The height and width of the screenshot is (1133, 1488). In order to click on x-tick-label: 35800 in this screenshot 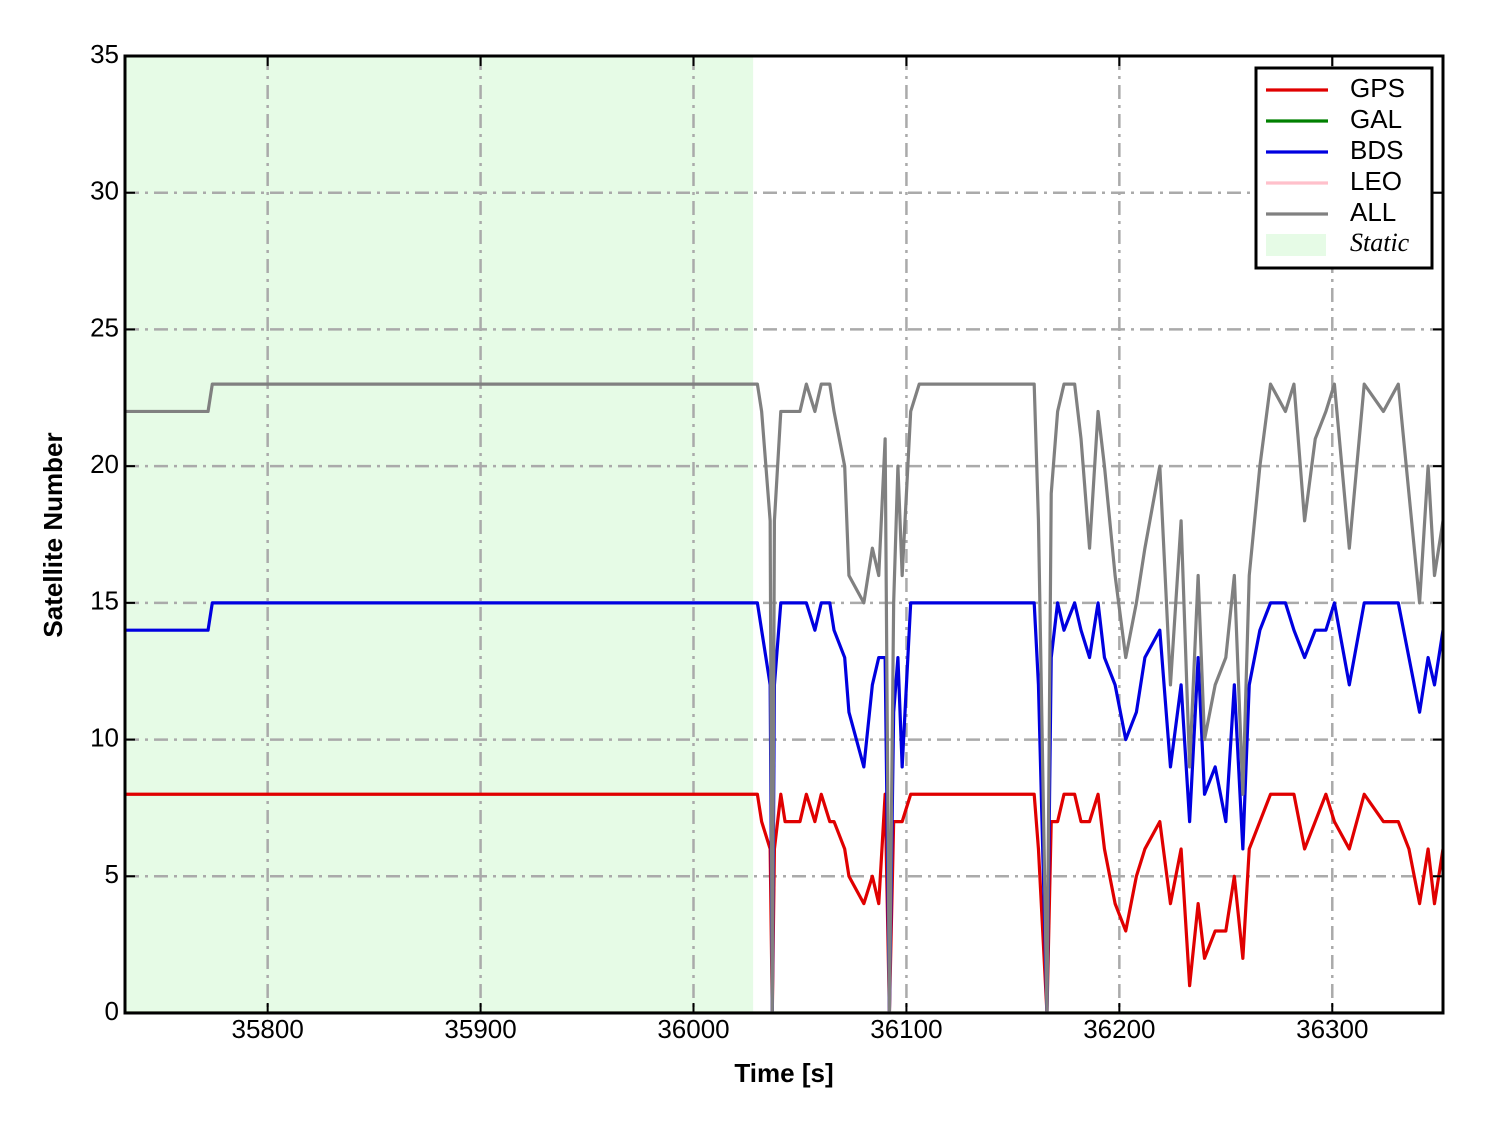, I will do `click(268, 1029)`.